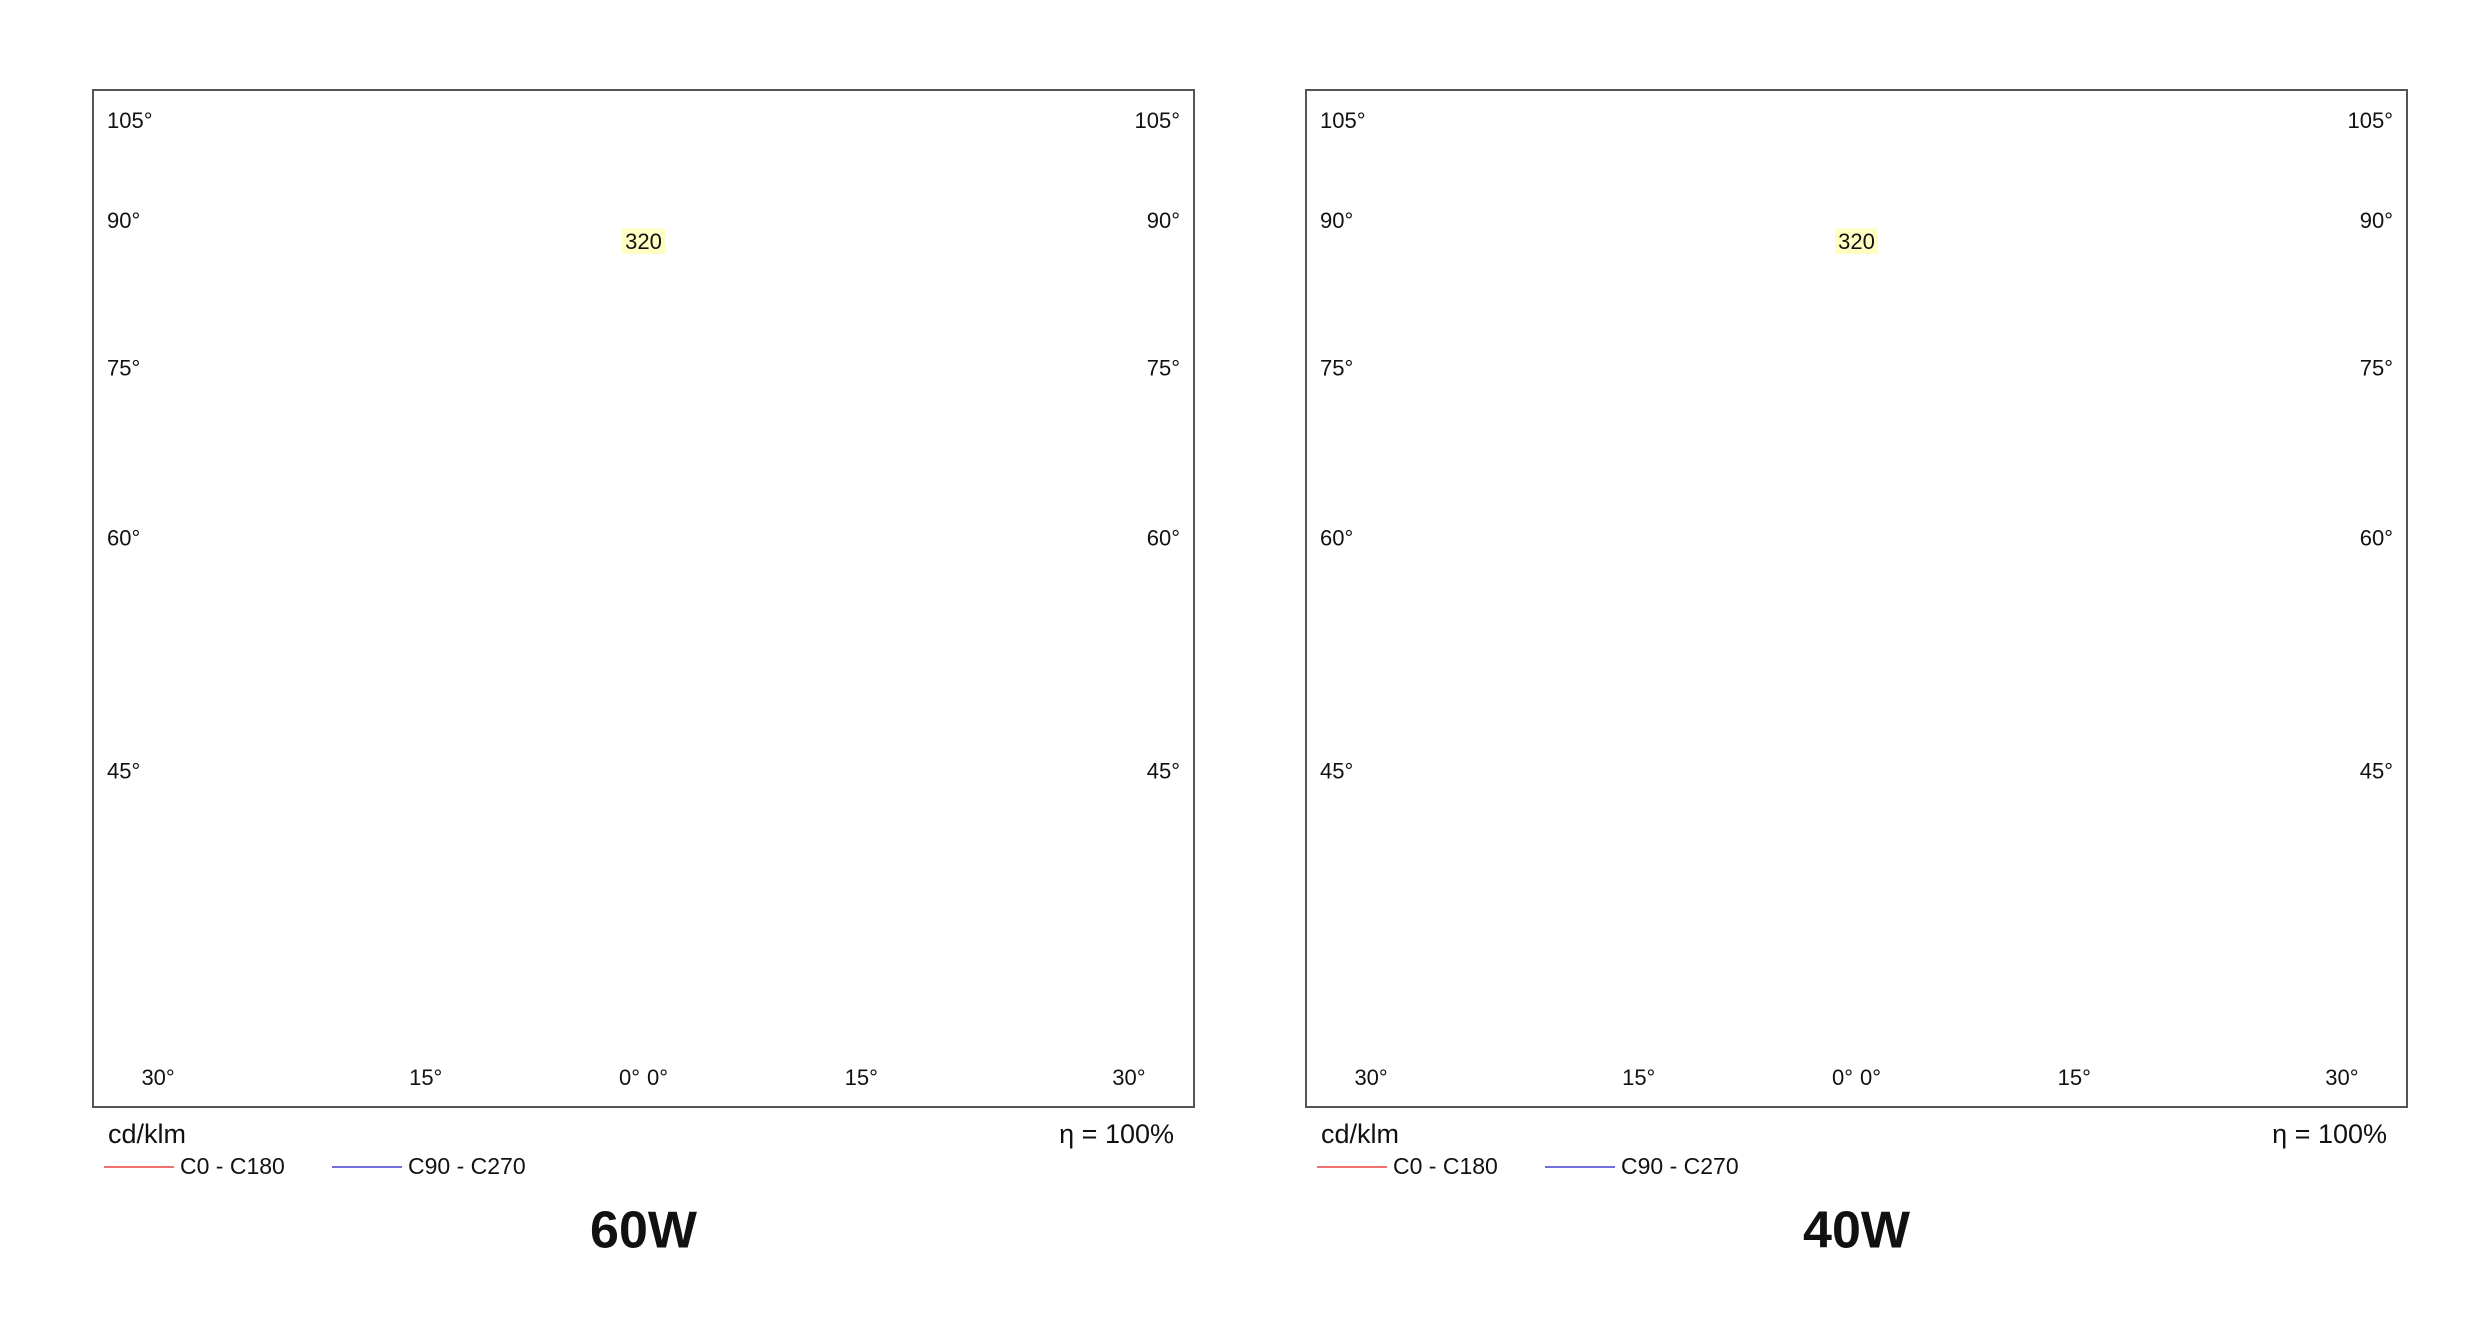 This screenshot has width=2480, height=1340. What do you see at coordinates (644, 1231) in the screenshot?
I see `chart-title: 60W` at bounding box center [644, 1231].